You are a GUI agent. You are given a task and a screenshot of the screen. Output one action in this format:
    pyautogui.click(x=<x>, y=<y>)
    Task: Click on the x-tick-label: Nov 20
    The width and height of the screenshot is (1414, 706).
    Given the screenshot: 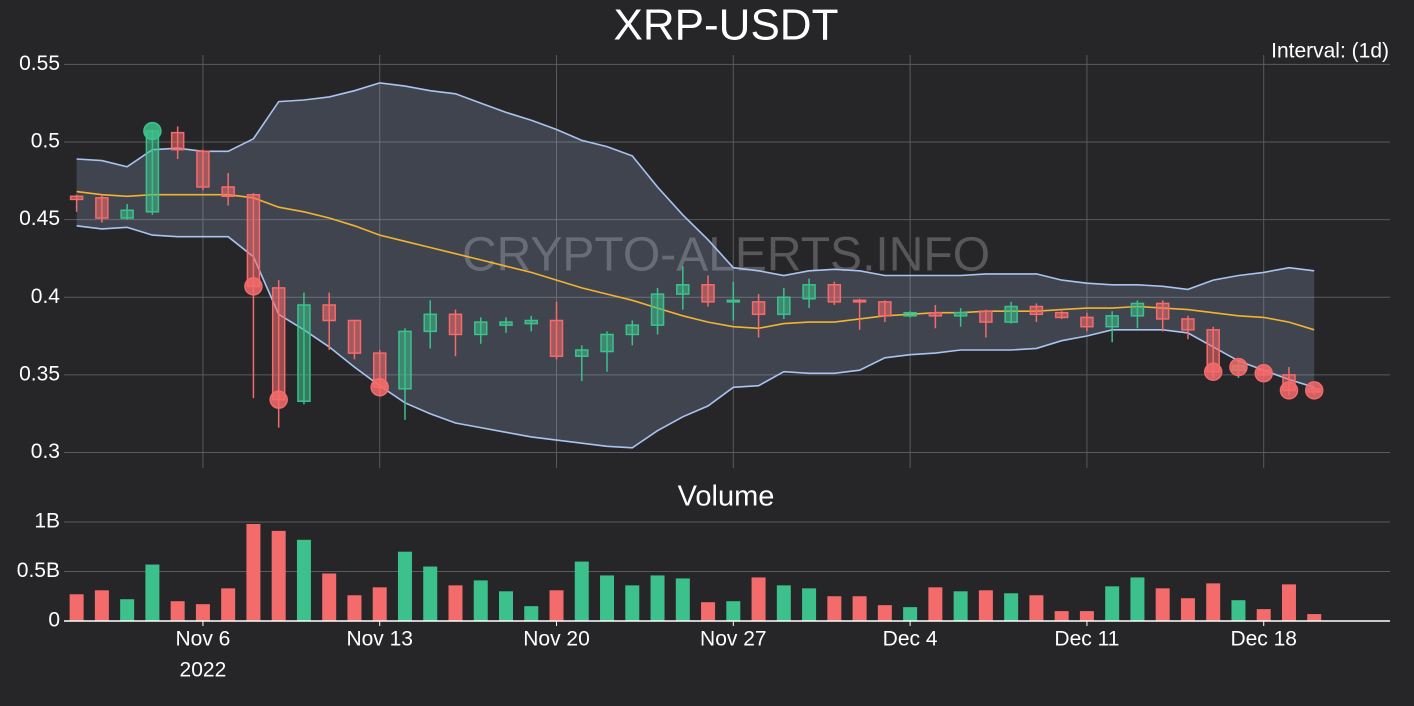 What is the action you would take?
    pyautogui.click(x=556, y=639)
    